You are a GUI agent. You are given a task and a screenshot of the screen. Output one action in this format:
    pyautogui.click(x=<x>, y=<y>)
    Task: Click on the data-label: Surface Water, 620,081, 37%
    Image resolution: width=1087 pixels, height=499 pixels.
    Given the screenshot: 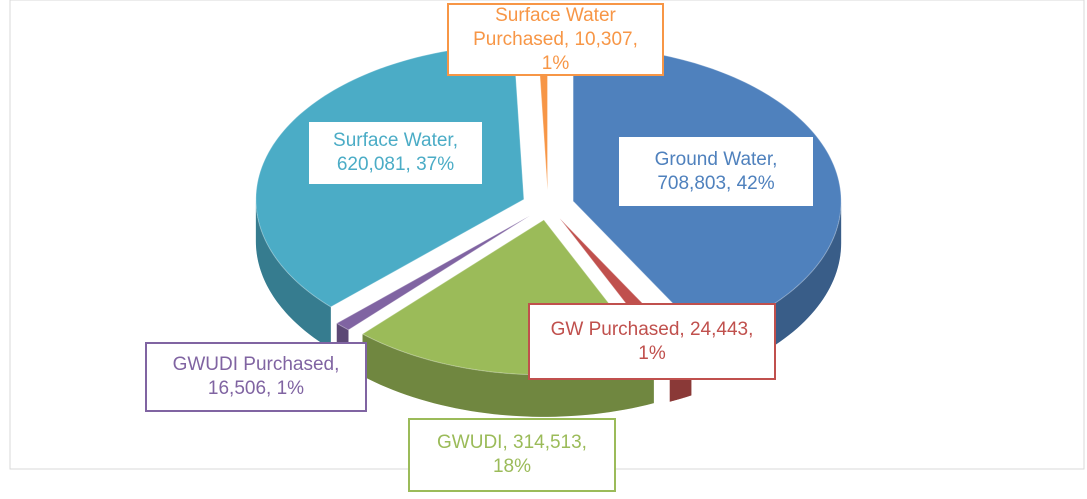 What is the action you would take?
    pyautogui.click(x=395, y=153)
    